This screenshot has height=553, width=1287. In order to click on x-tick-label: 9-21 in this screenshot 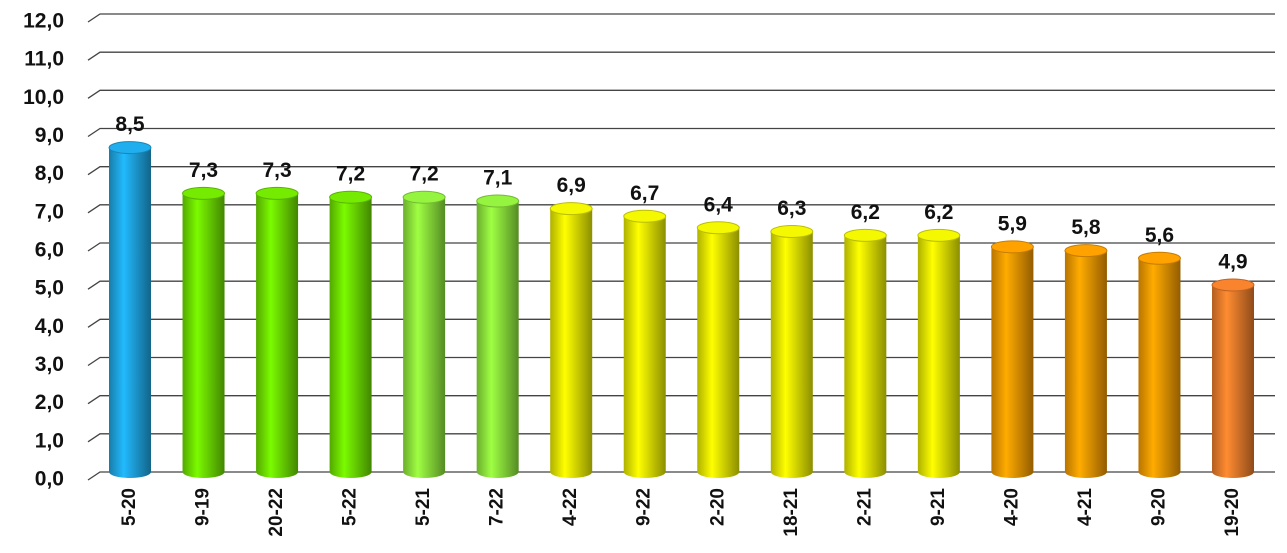, I will do `click(938, 507)`.